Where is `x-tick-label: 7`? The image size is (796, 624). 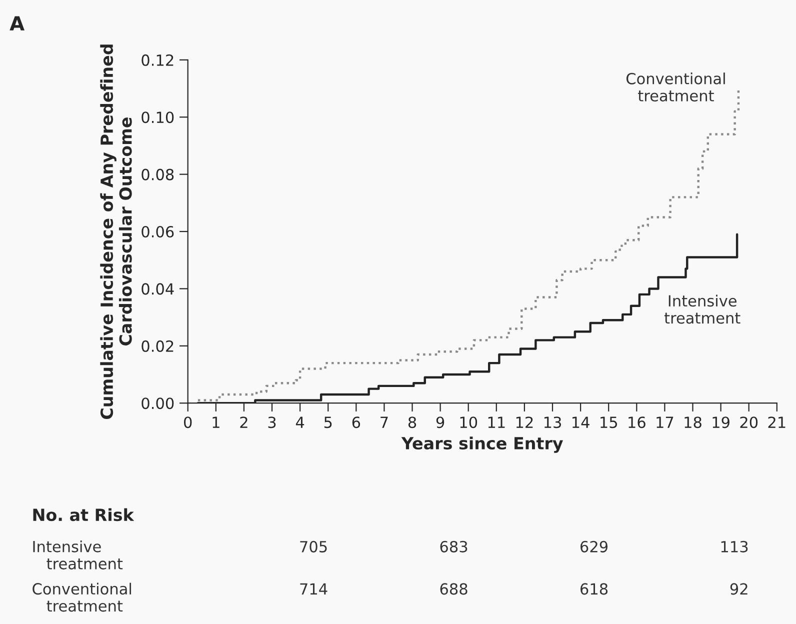
x-tick-label: 7 is located at coordinates (384, 422).